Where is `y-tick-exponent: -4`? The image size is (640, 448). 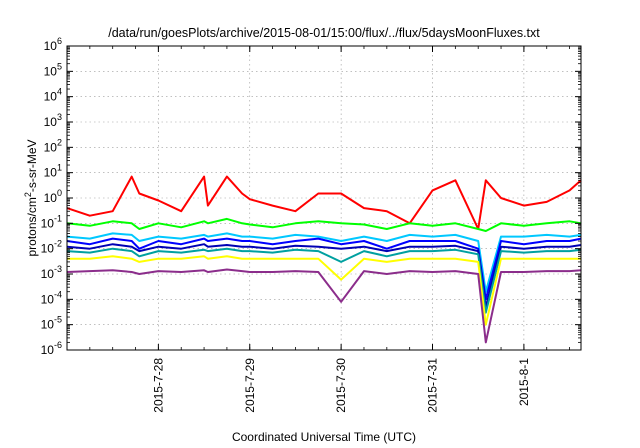
y-tick-exponent: -4 is located at coordinates (58, 294).